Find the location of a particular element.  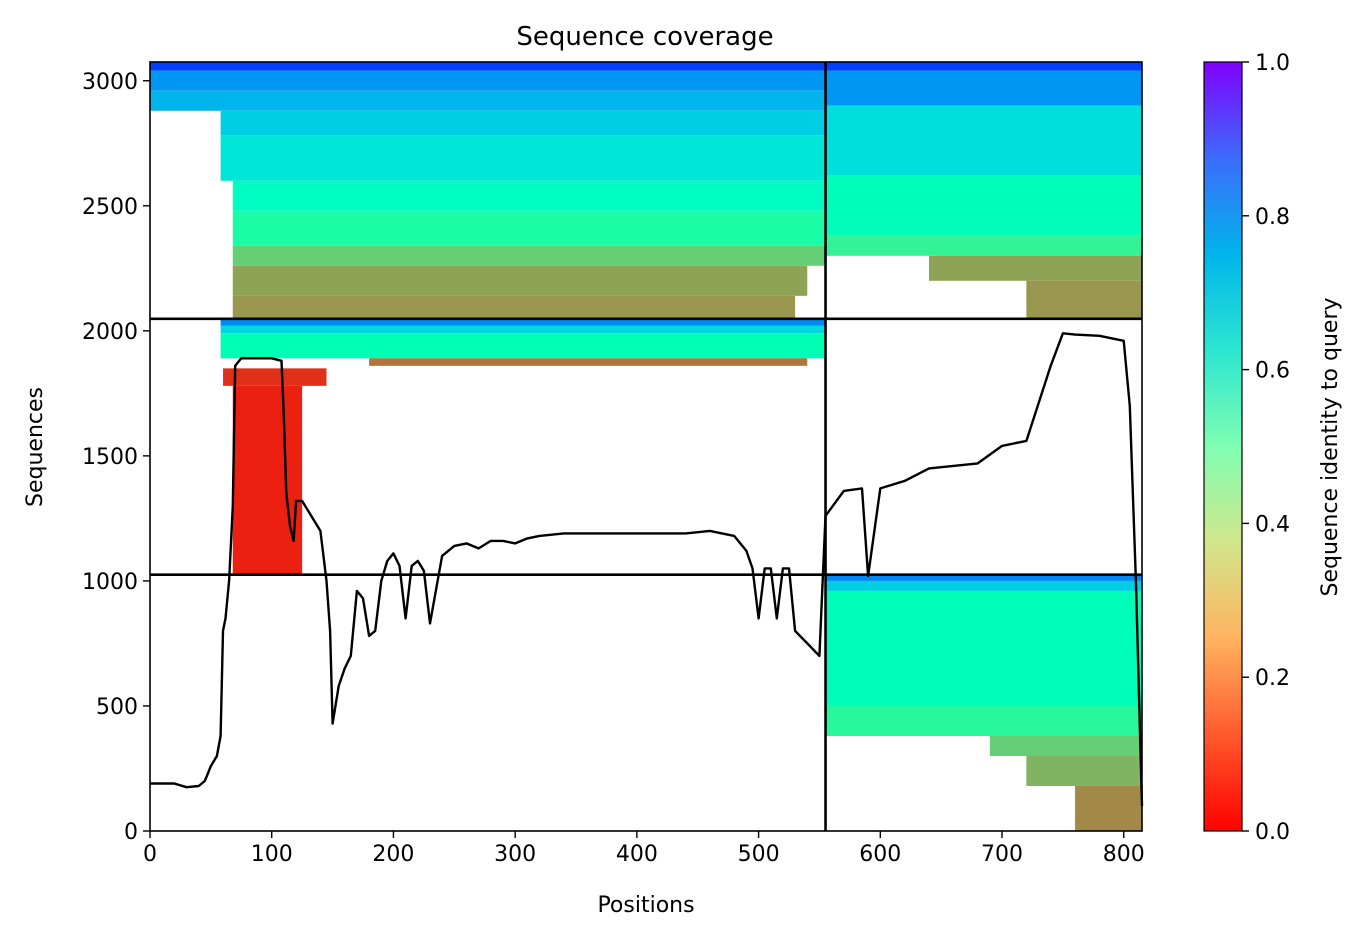

x-tick-label: 500 is located at coordinates (759, 854).